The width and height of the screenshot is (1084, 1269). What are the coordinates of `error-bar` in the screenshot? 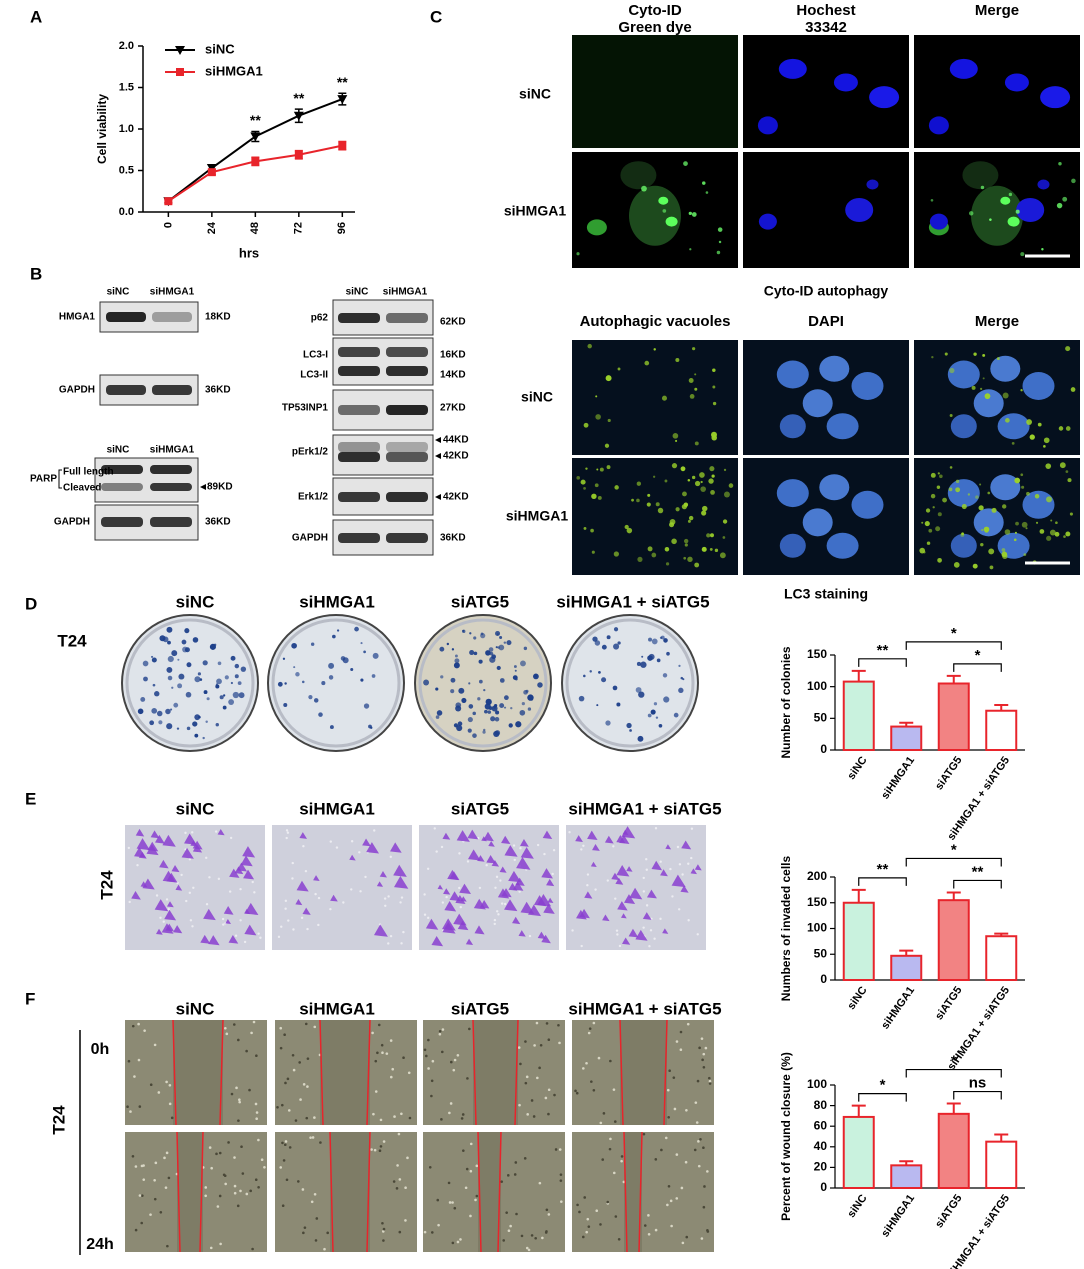 It's located at (953, 1108).